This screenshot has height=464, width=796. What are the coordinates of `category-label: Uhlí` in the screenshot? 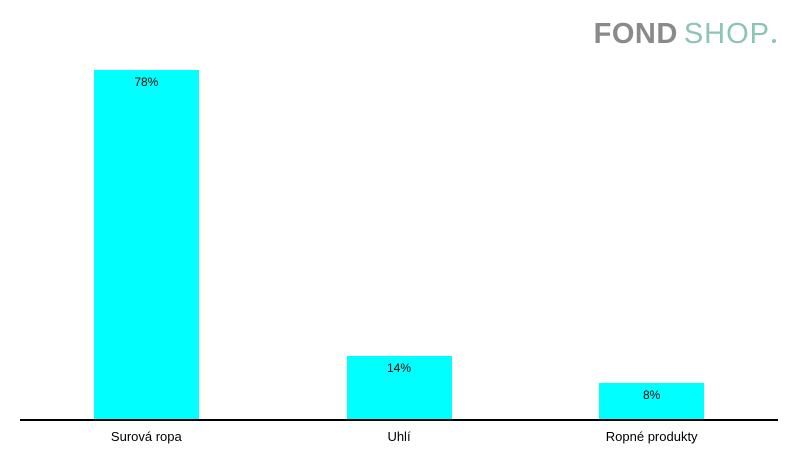 It's located at (399, 436).